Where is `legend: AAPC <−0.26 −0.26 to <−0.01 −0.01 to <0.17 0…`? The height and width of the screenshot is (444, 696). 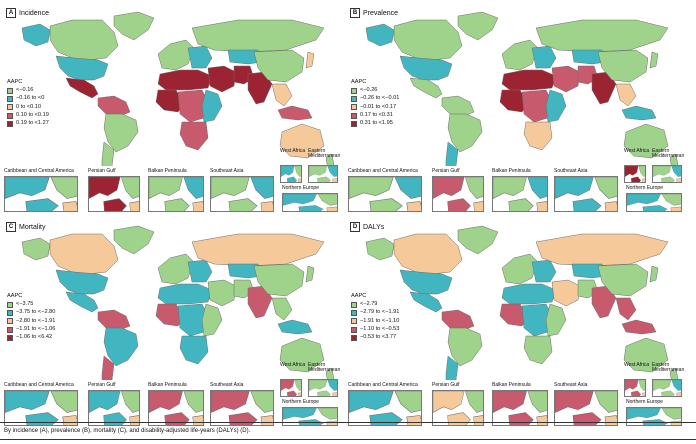
legend: AAPC <−0.26 −0.26 to <−0.01 −0.01 to <0.17 0… is located at coordinates (375, 104).